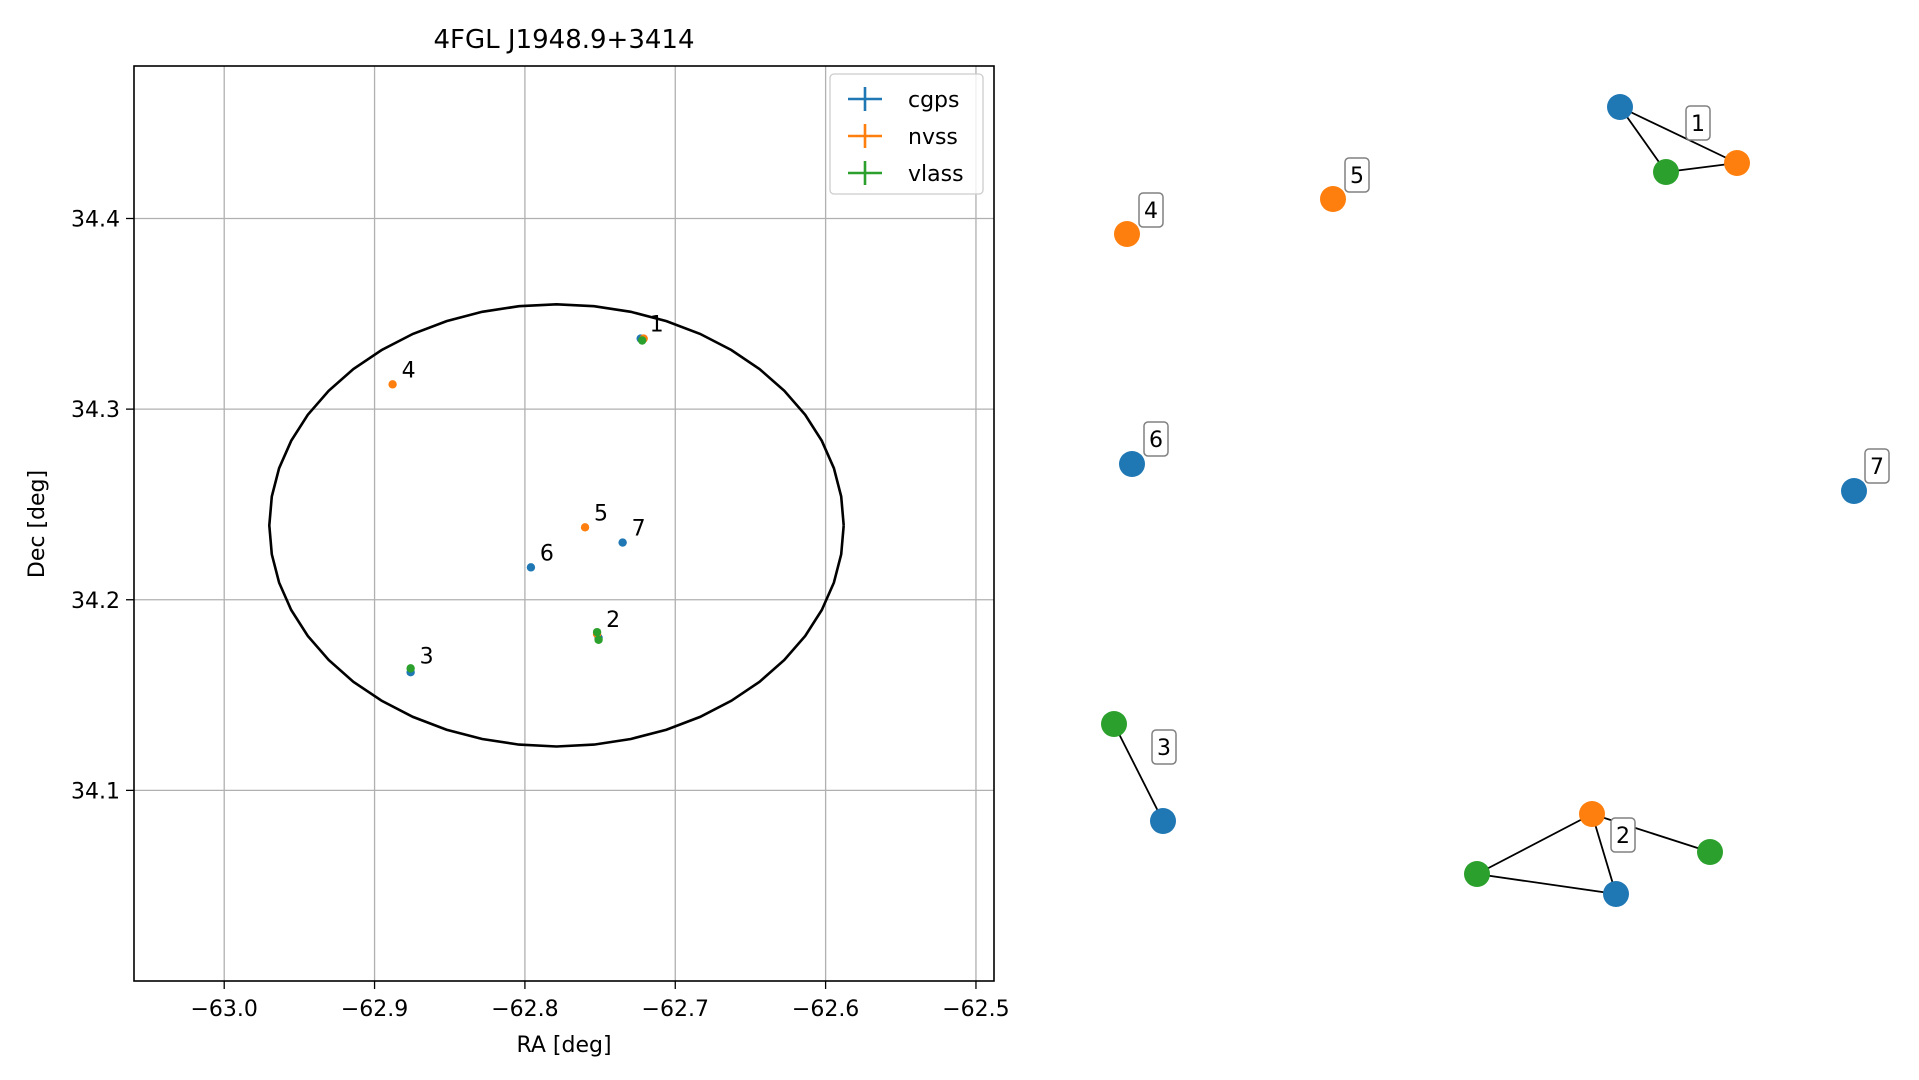  What do you see at coordinates (518, 505) in the screenshot?
I see `data-points` at bounding box center [518, 505].